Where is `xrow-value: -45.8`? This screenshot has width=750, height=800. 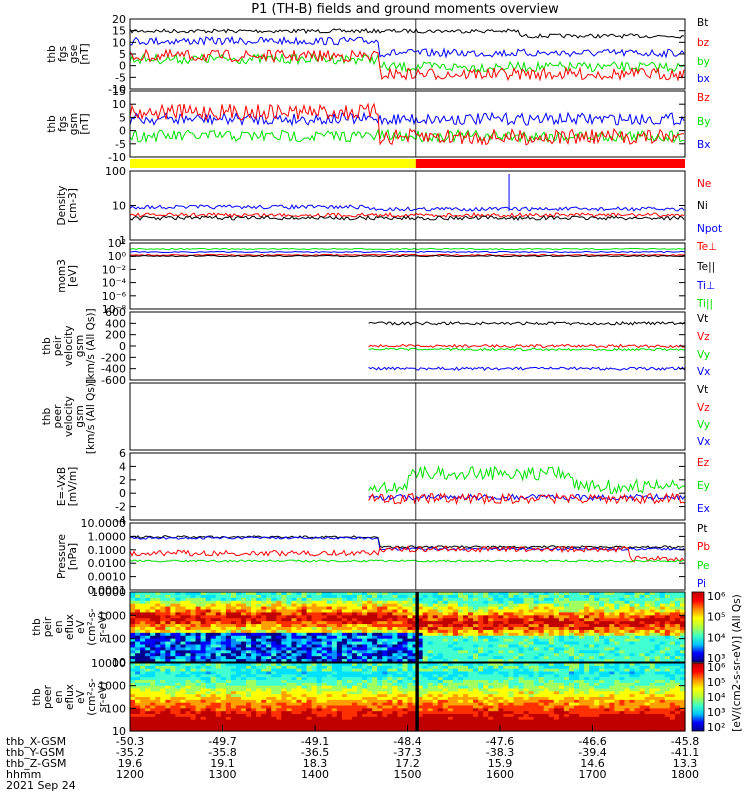 xrow-value: -45.8 is located at coordinates (685, 741).